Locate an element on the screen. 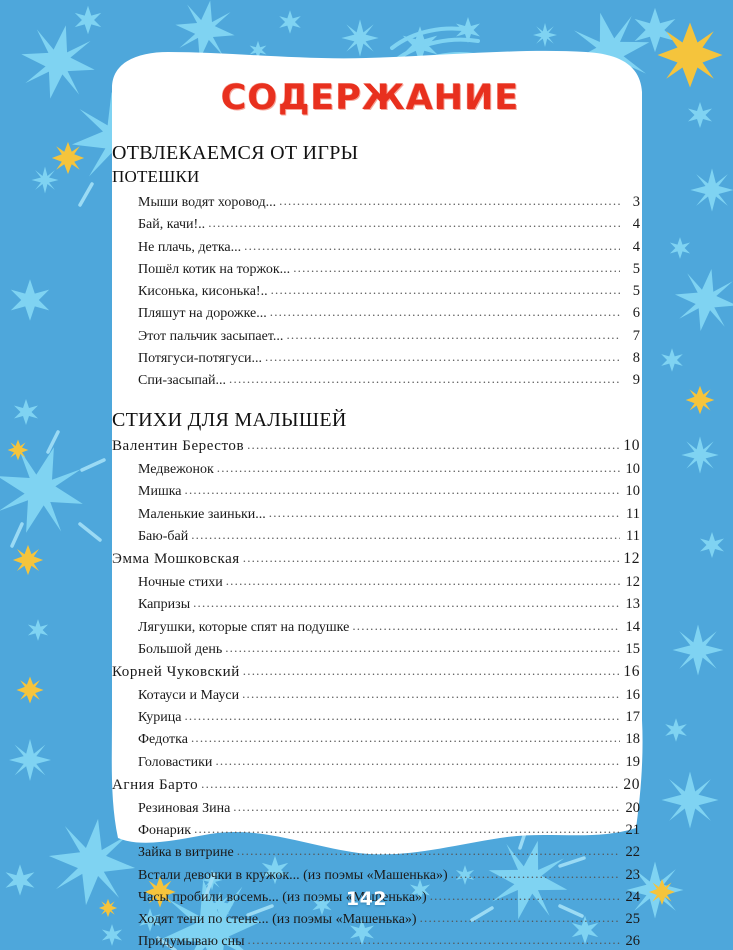  toc-entry-page: 18 is located at coordinates (633, 739).